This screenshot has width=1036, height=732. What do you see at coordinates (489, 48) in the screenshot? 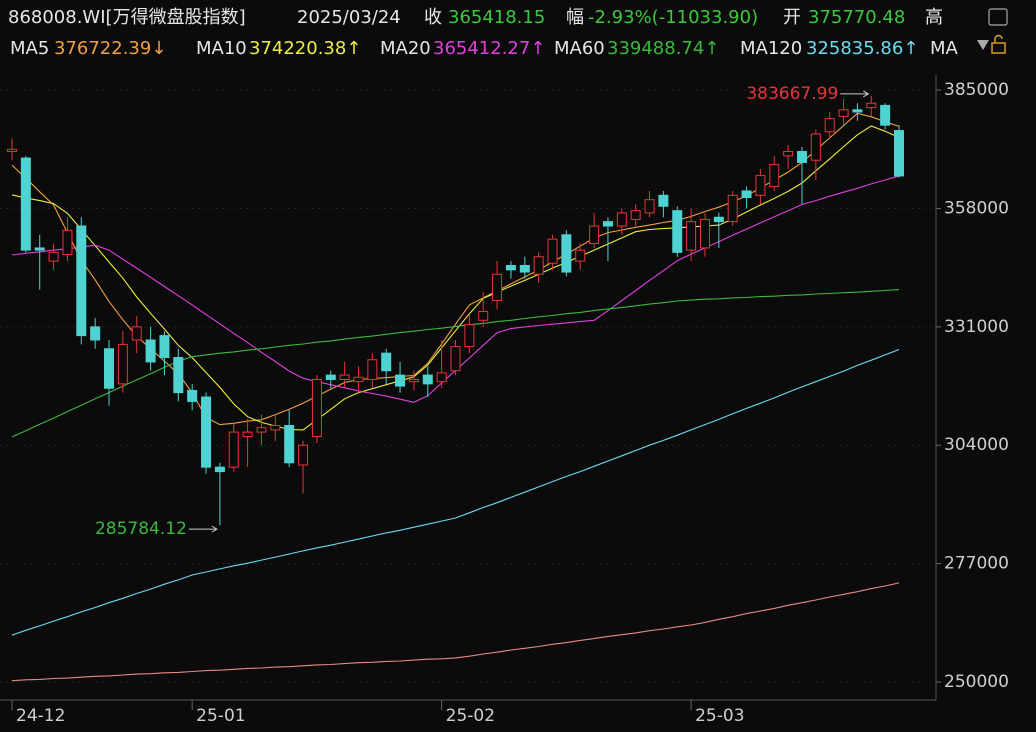
I see `legend-value: 365412.27↑` at bounding box center [489, 48].